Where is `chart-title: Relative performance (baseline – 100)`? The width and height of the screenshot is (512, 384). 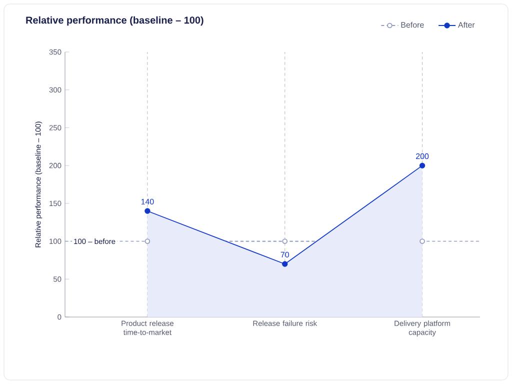
chart-title: Relative performance (baseline – 100) is located at coordinates (115, 21).